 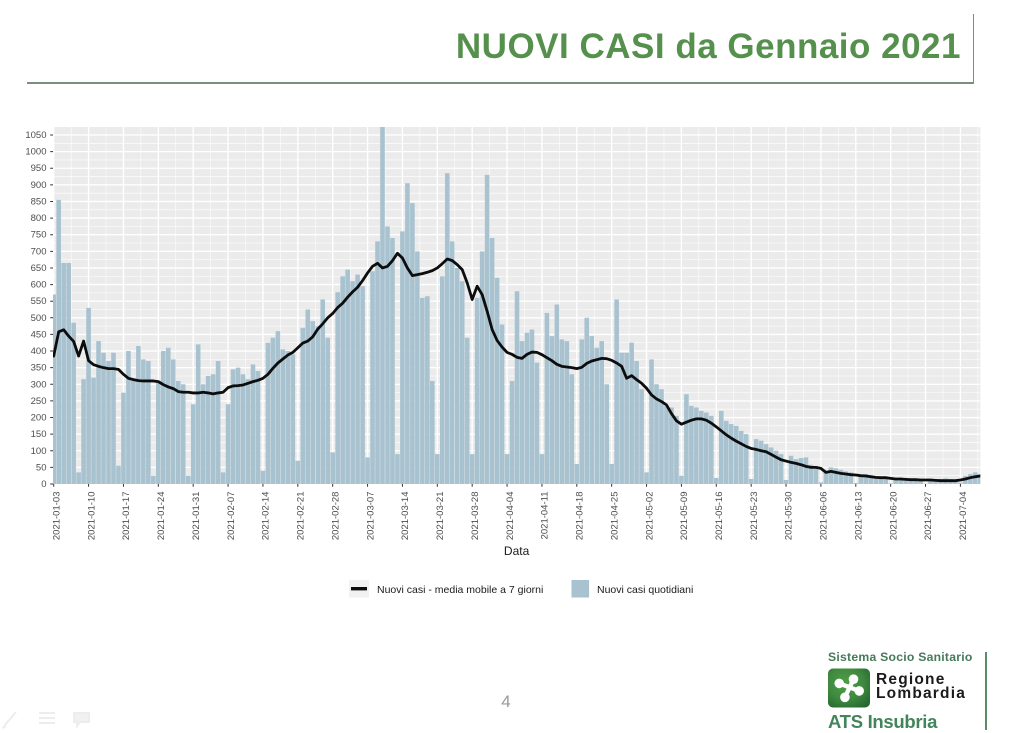 I want to click on svg-text: 500, so click(x=39, y=318).